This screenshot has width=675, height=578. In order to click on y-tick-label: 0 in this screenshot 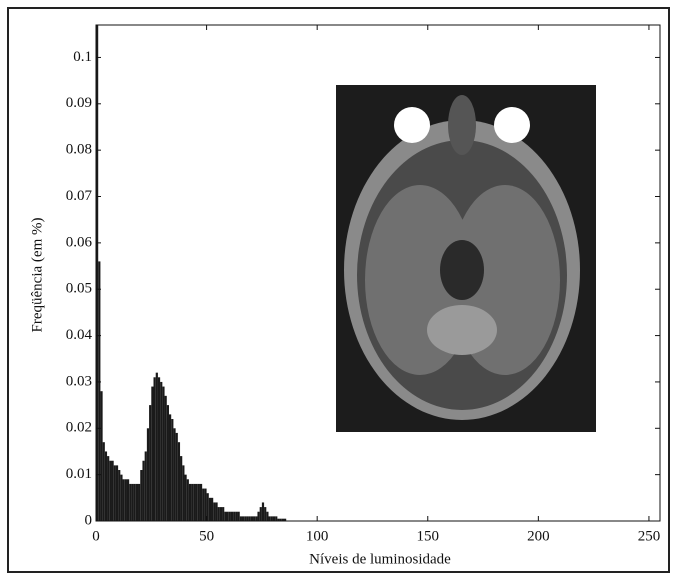, I will do `click(89, 520)`.